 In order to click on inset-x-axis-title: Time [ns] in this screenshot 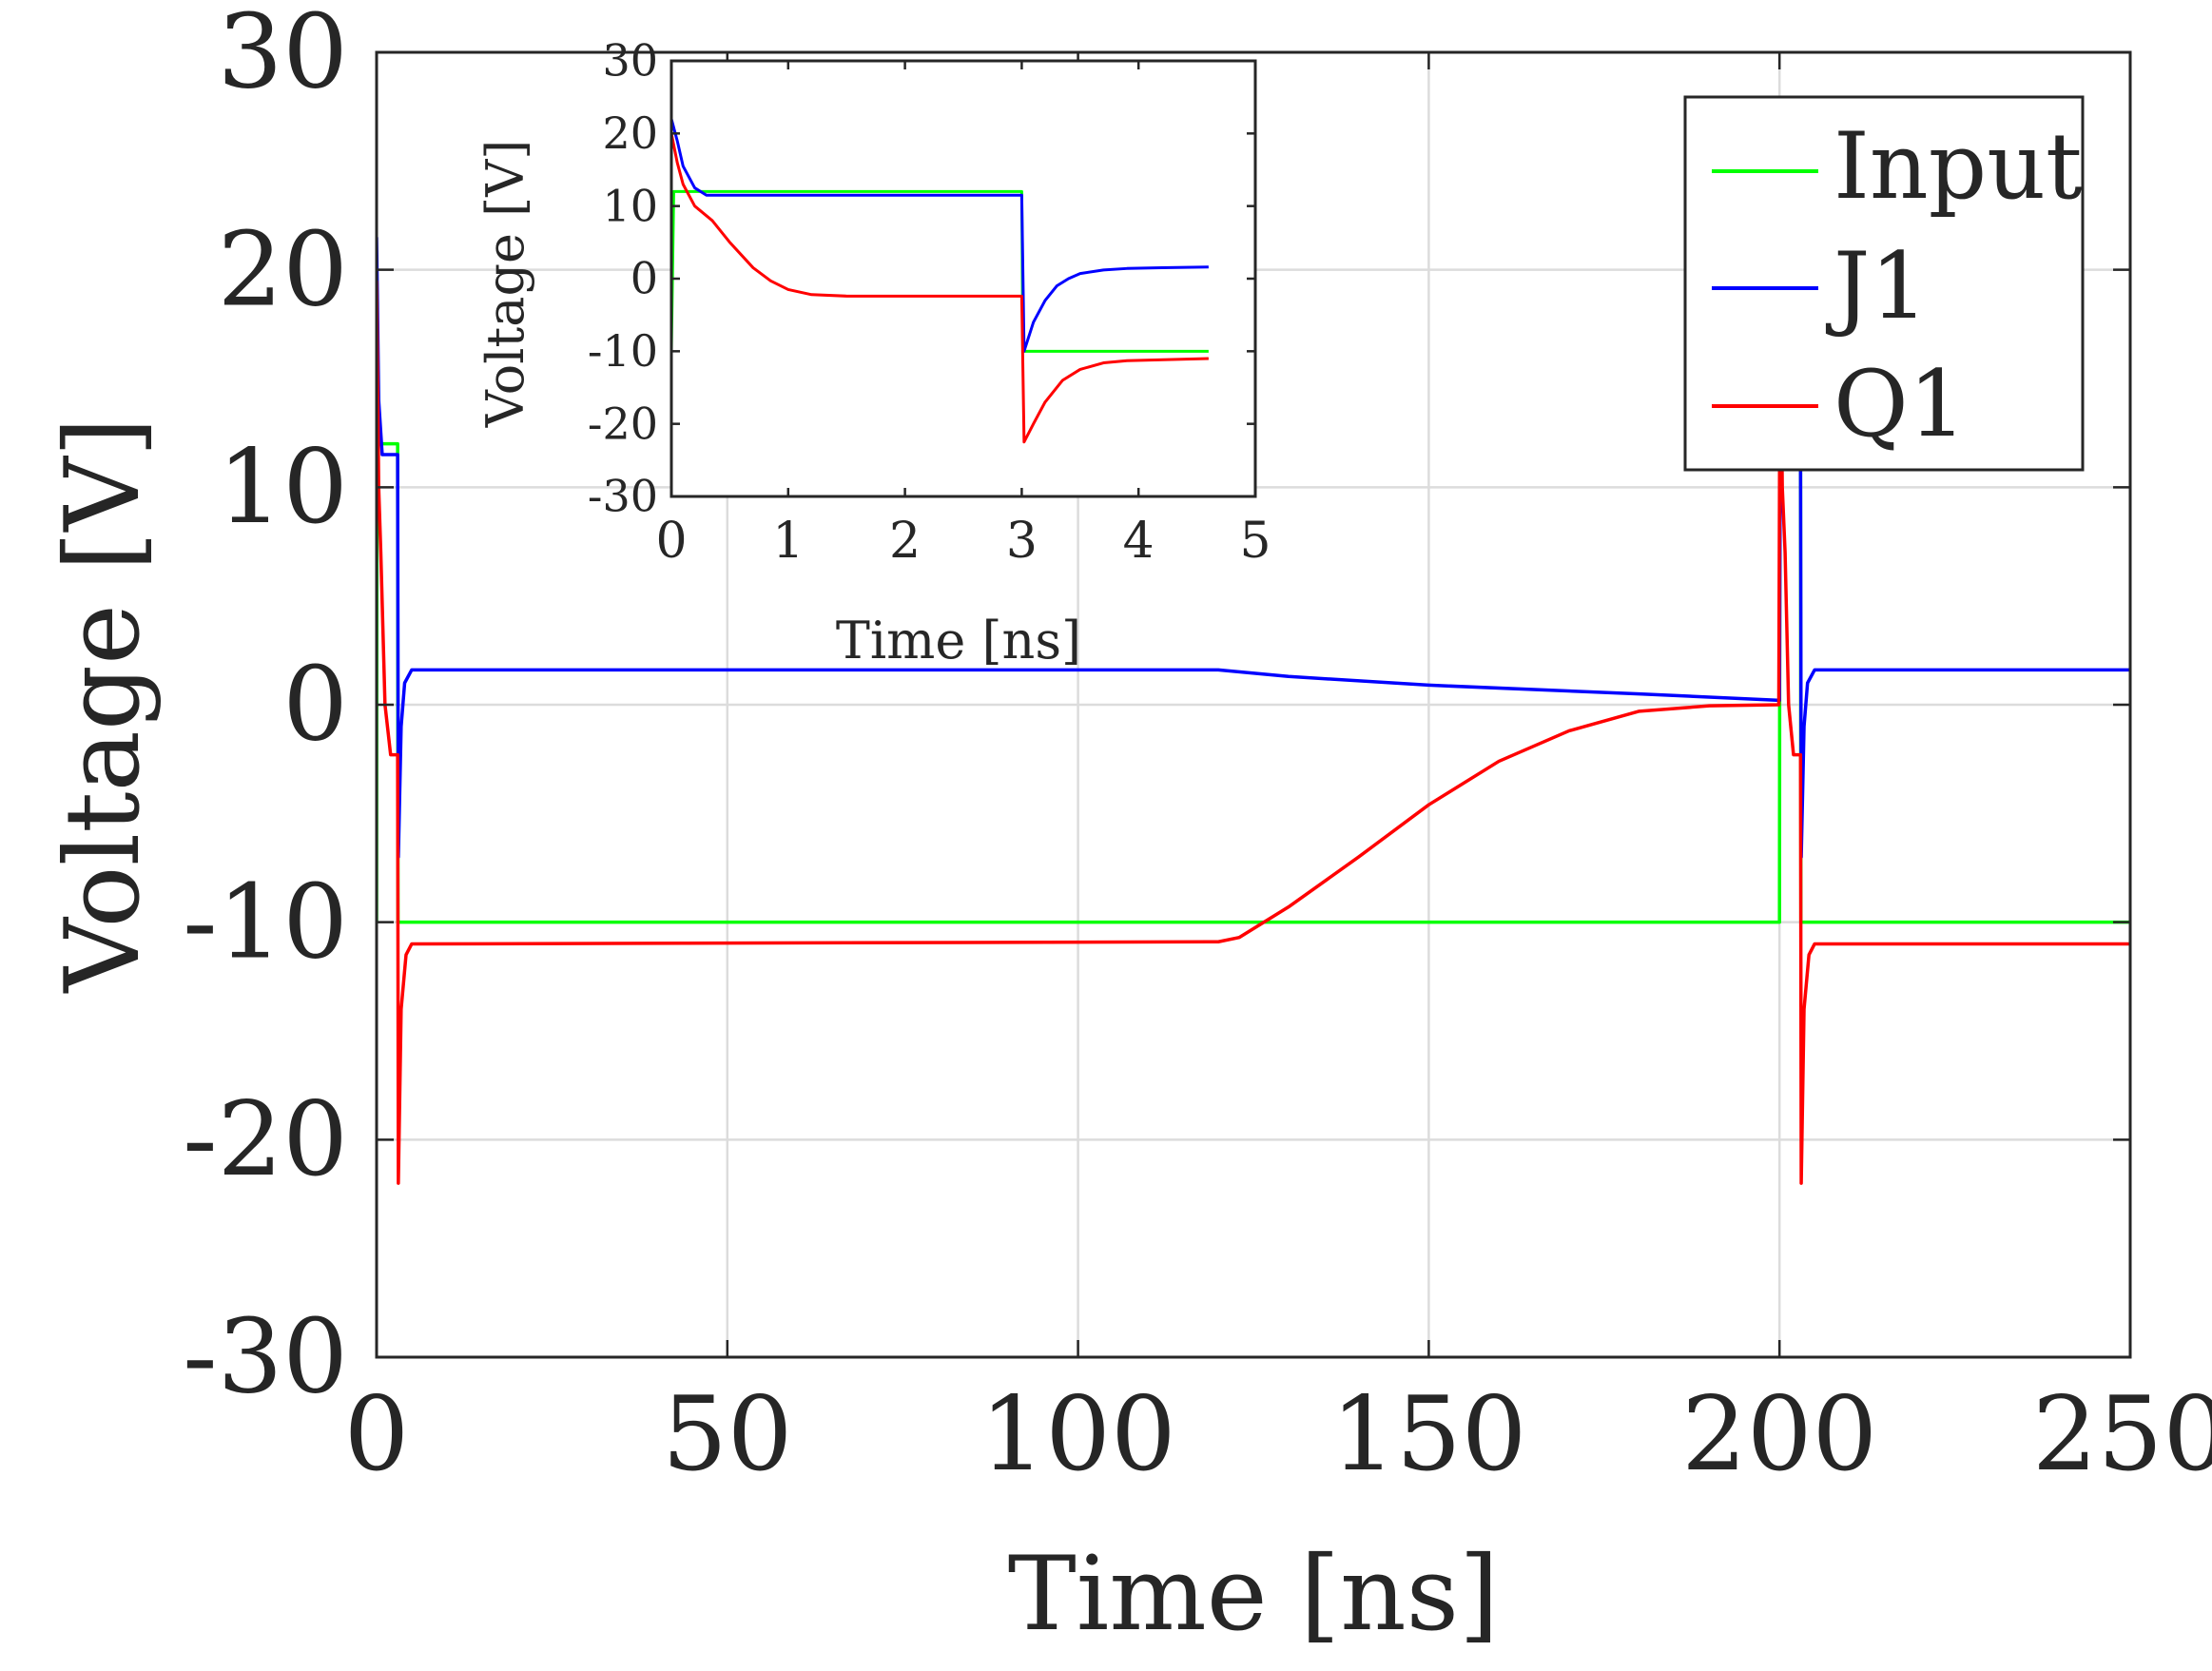, I will do `click(958, 640)`.